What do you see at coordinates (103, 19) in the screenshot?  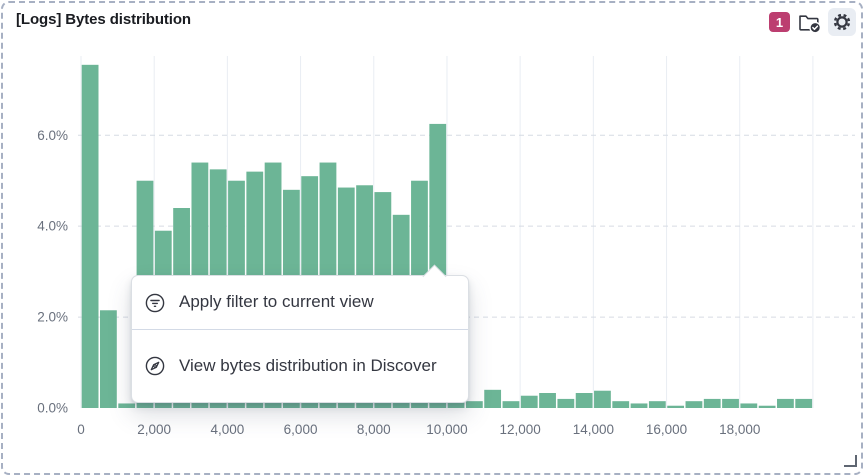 I see `panel-title: [Logs] Bytes distribution` at bounding box center [103, 19].